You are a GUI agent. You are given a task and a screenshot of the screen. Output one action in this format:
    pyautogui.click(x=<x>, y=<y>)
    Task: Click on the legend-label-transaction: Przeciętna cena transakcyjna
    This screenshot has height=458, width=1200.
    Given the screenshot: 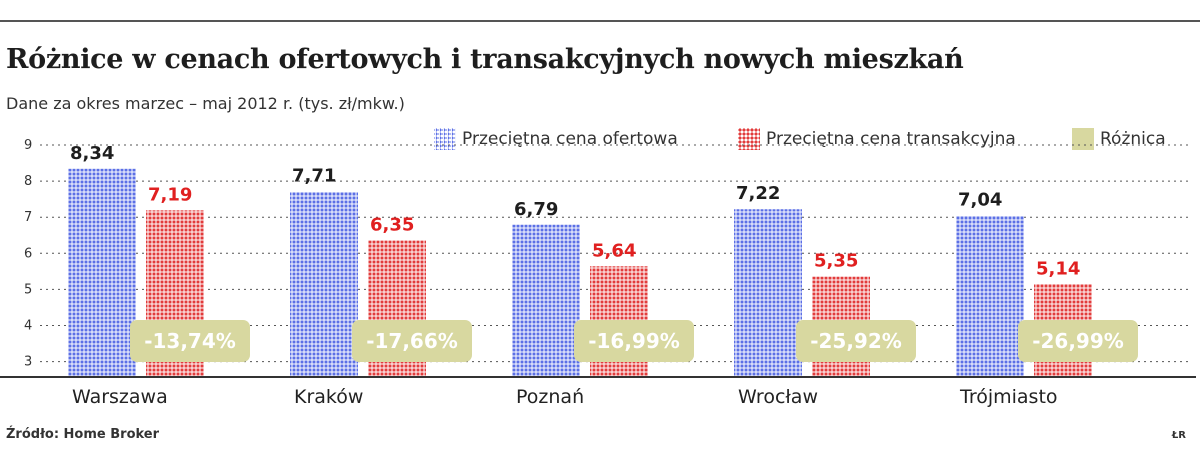 What is the action you would take?
    pyautogui.click(x=891, y=139)
    